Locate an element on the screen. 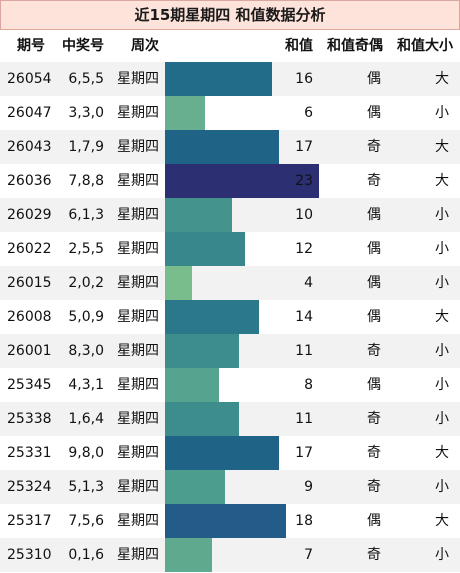 This screenshot has height=573, width=460. numbers-cell: 3,3,0 is located at coordinates (86, 113).